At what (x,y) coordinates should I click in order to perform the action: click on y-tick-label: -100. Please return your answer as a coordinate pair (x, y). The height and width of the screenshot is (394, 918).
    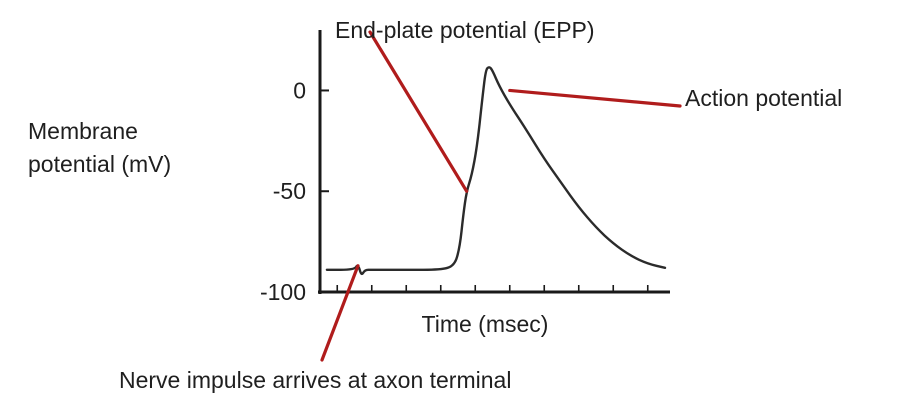
    Looking at the image, I should click on (283, 292).